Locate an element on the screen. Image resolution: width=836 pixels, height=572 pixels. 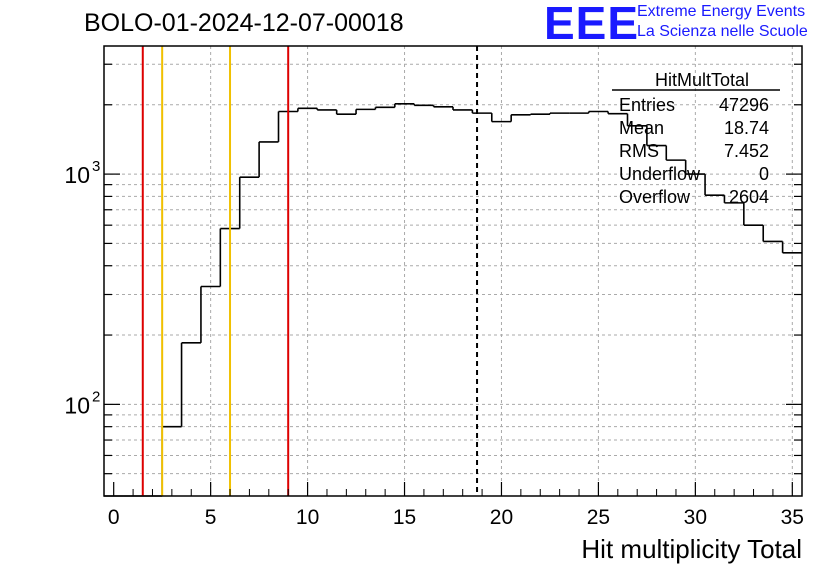
chart-title: BOLO-01-2024-12-07-00018 is located at coordinates (244, 23).